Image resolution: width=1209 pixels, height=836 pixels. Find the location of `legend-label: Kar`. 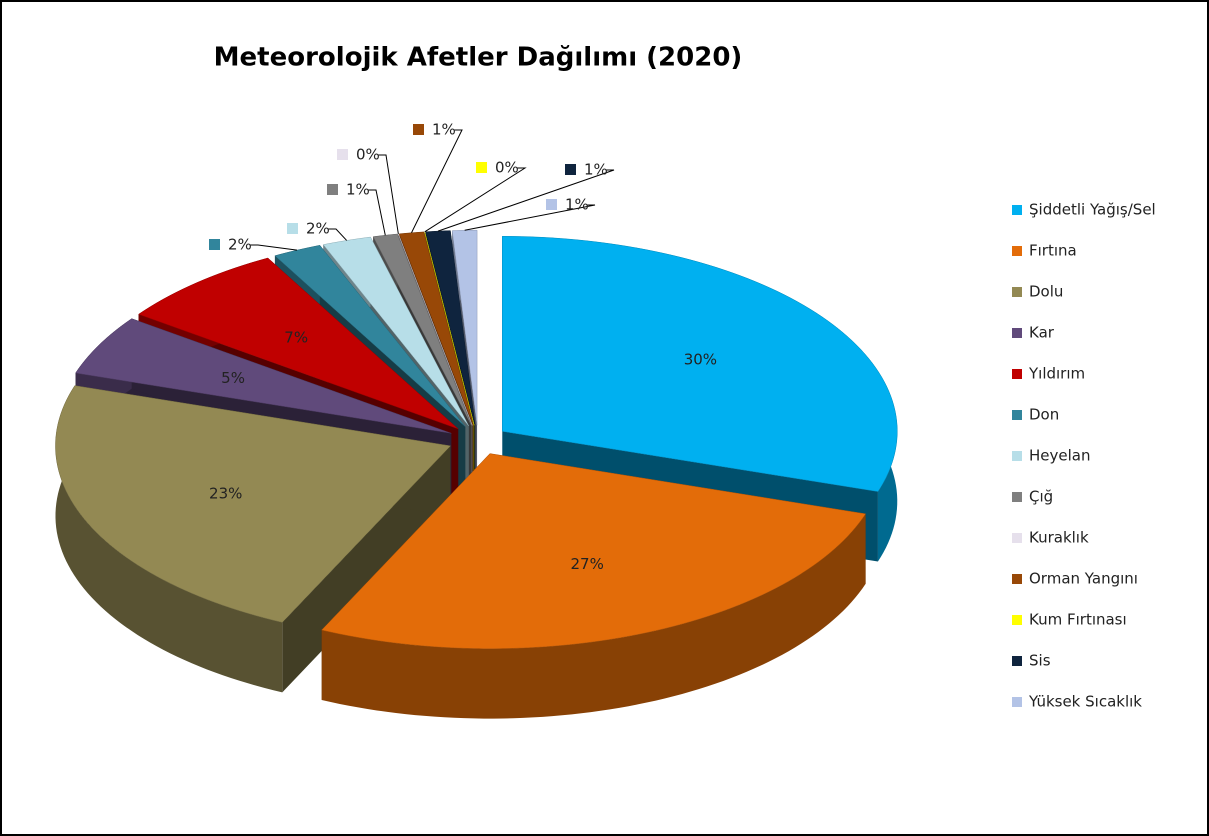

legend-label: Kar is located at coordinates (1042, 333).